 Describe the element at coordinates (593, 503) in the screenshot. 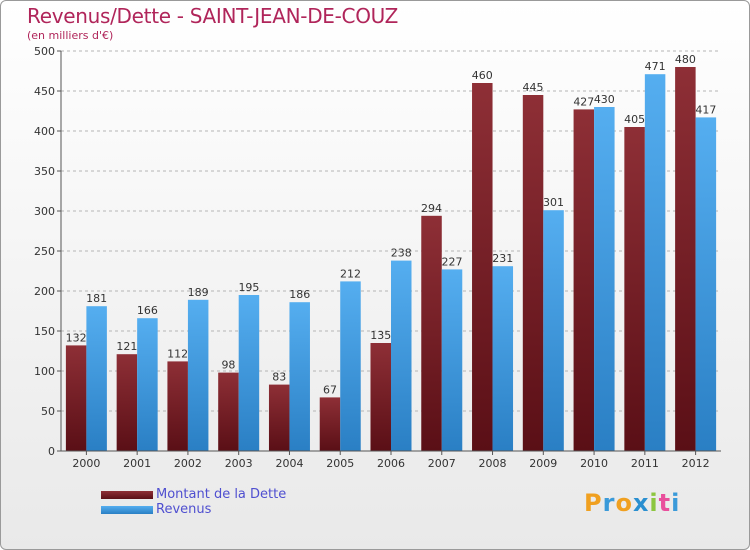

I see `logo-letter: P` at that location.